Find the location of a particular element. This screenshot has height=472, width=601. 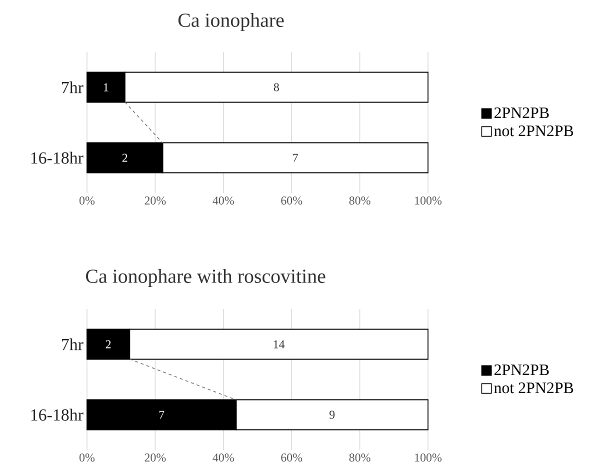

annotation: 1 is located at coordinates (106, 87).